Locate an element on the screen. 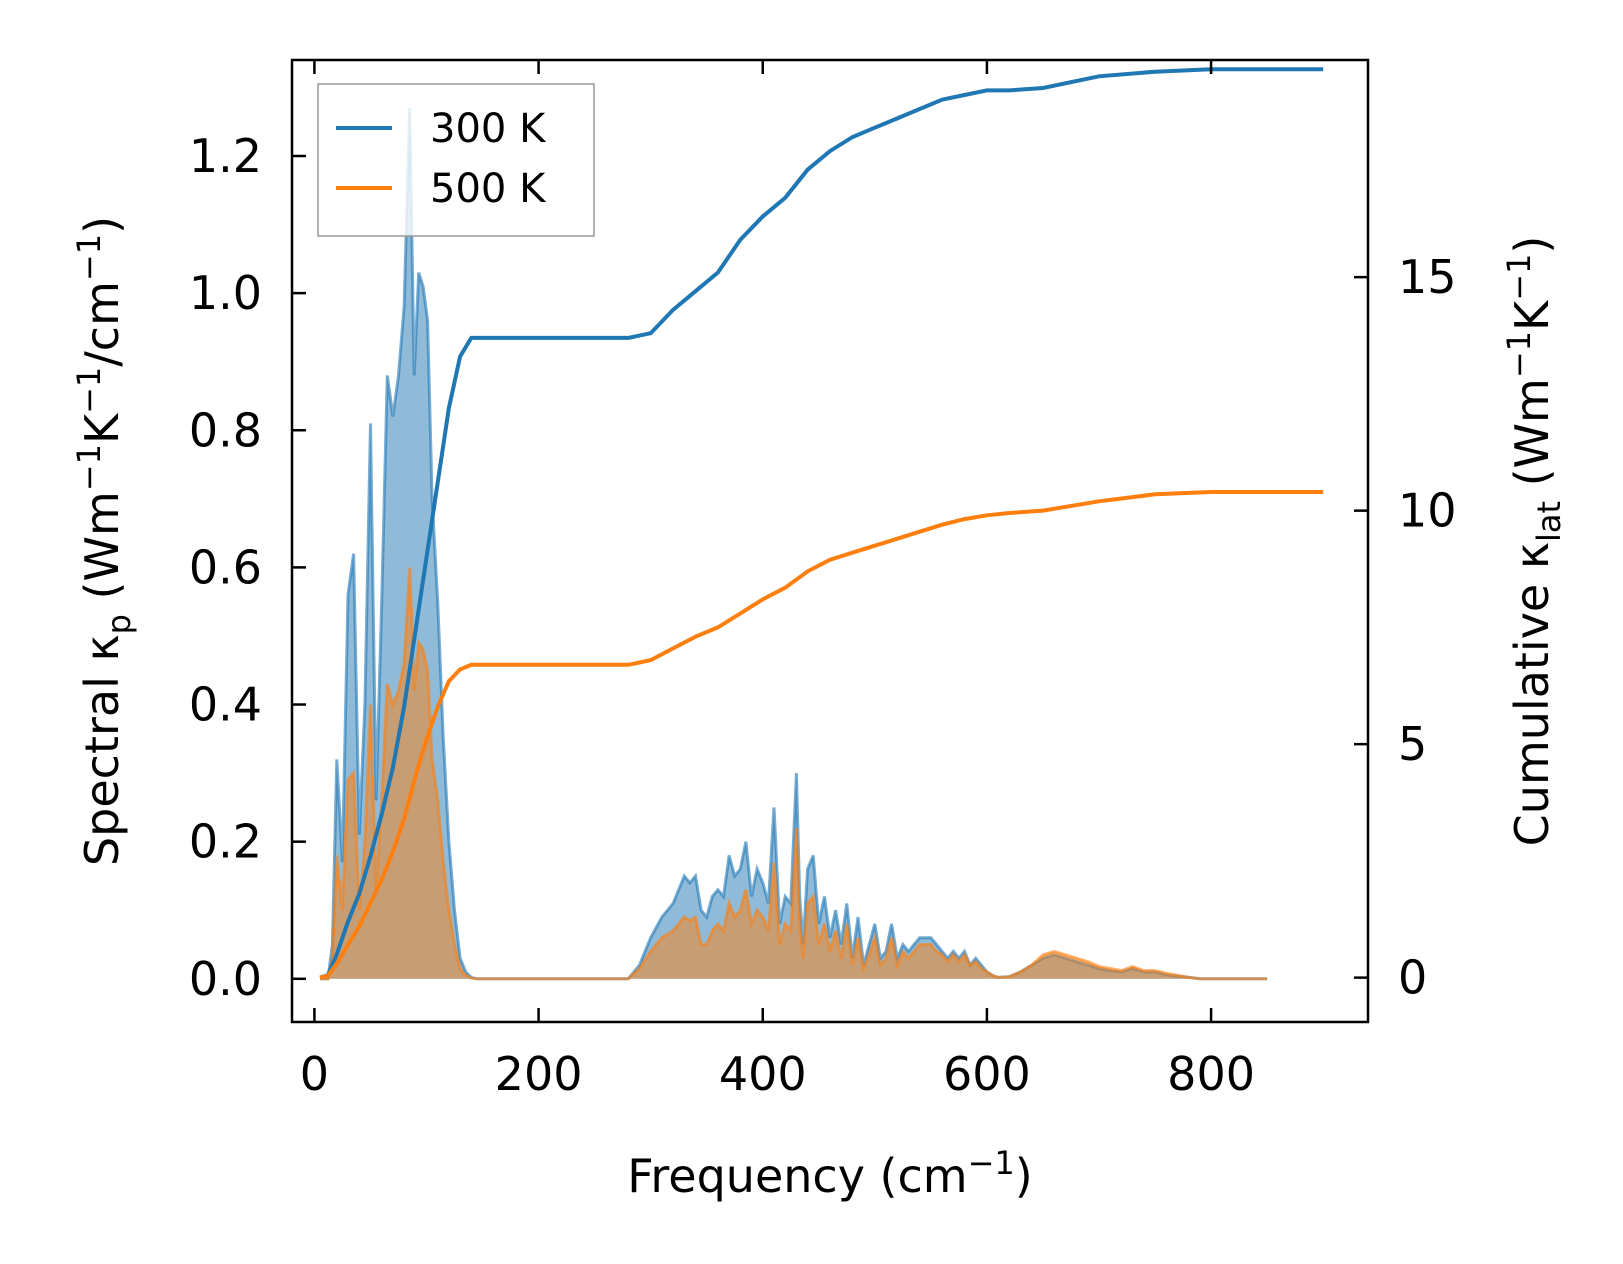 This screenshot has width=1623, height=1264. y-left-tick-label: 1.0 is located at coordinates (225, 293).